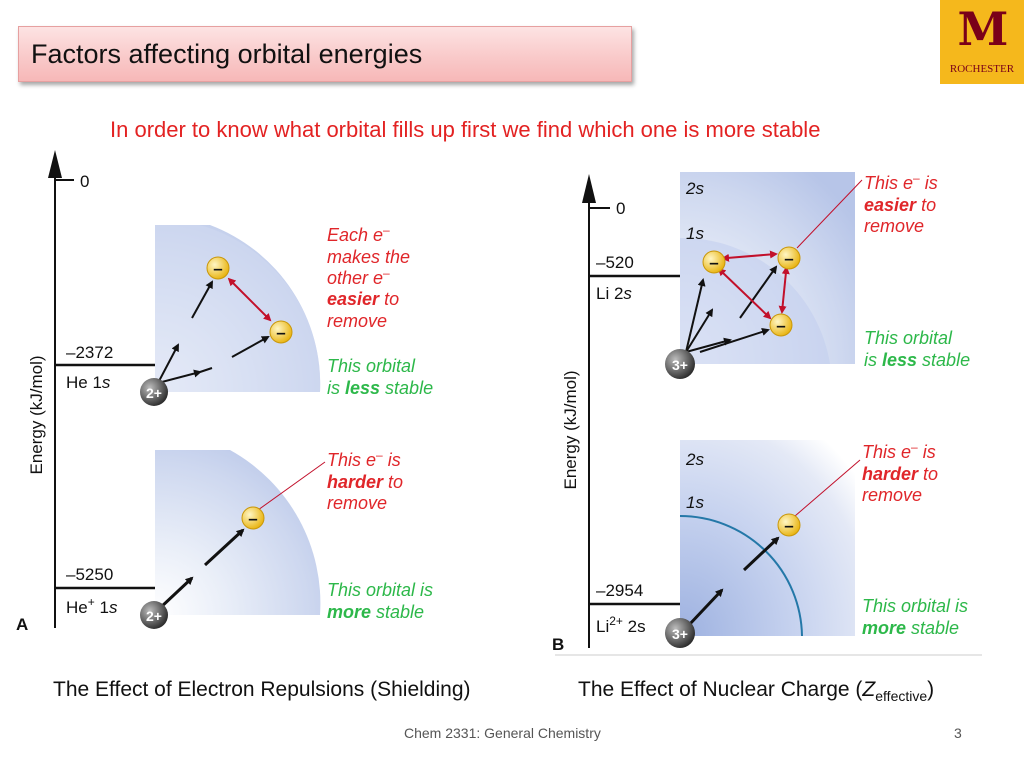 This screenshot has width=1024, height=768. I want to click on he-species-label: He 1s, so click(88, 382).